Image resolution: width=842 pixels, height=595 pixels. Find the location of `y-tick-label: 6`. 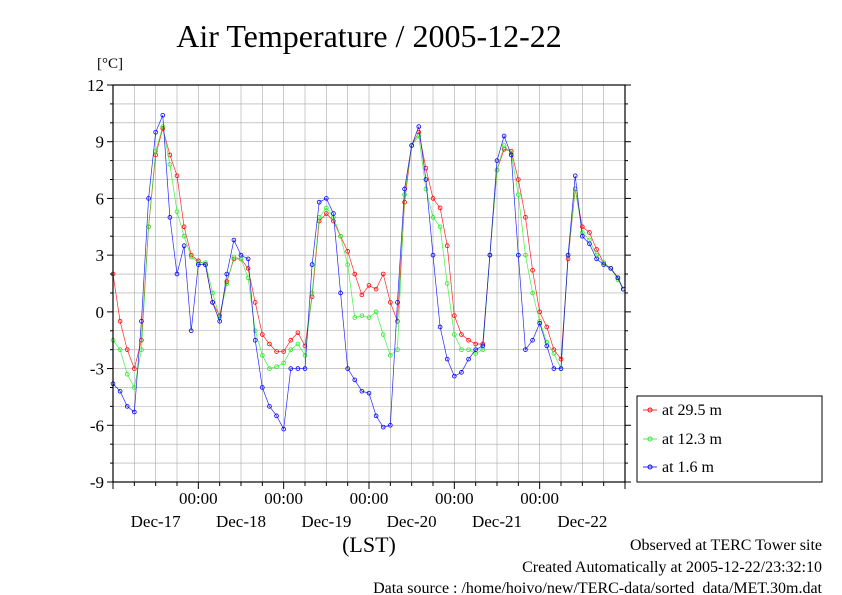

y-tick-label: 6 is located at coordinates (100, 198).